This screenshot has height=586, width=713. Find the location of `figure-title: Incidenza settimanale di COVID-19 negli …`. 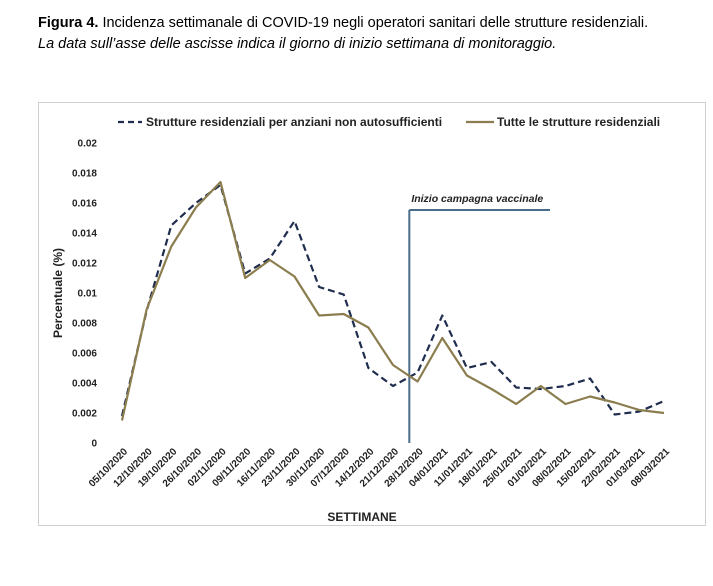

figure-title: Incidenza settimanale di COVID-19 negli … is located at coordinates (373, 23).